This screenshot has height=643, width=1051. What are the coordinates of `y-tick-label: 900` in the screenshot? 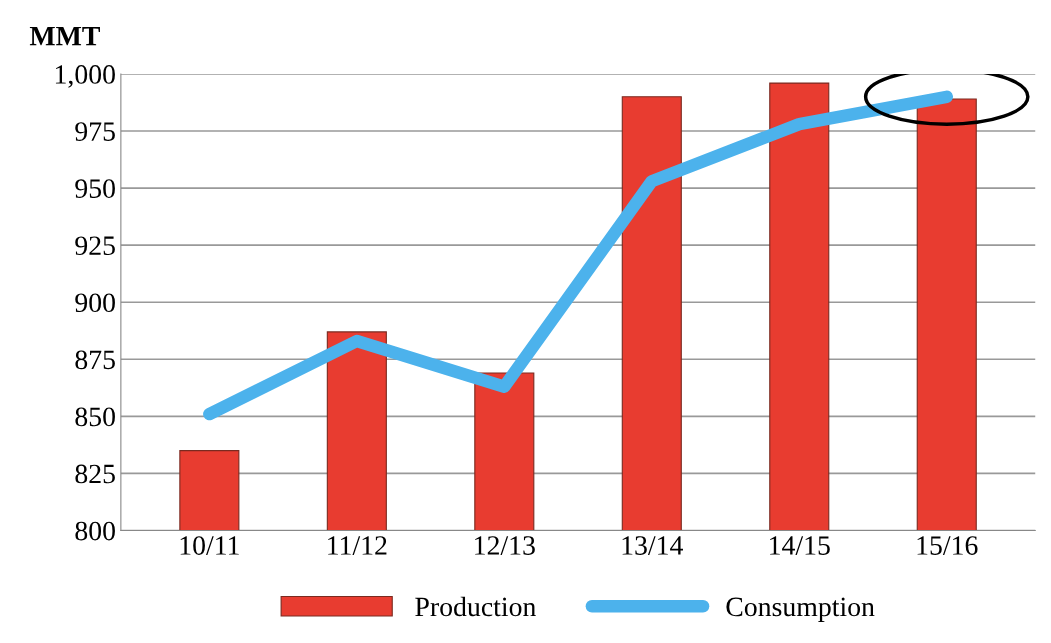 It's located at (95, 303).